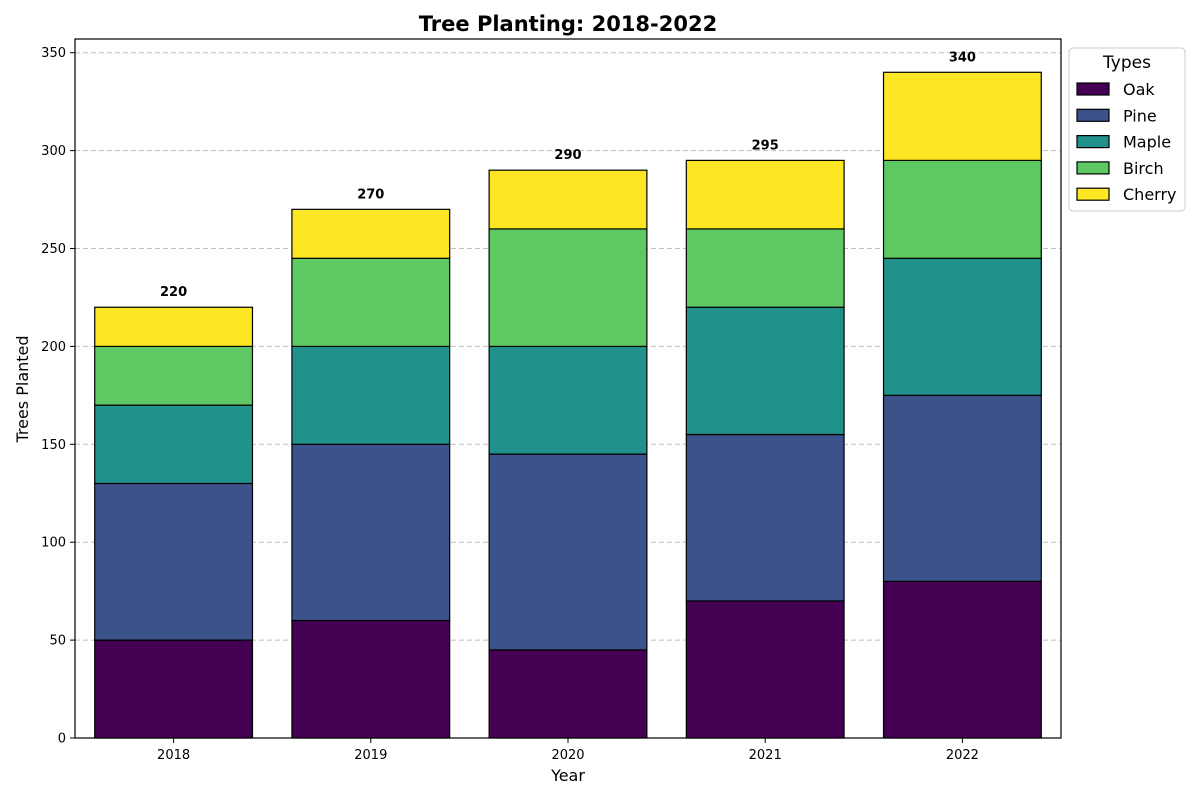  What do you see at coordinates (53, 151) in the screenshot?
I see `y-tick-label: 300` at bounding box center [53, 151].